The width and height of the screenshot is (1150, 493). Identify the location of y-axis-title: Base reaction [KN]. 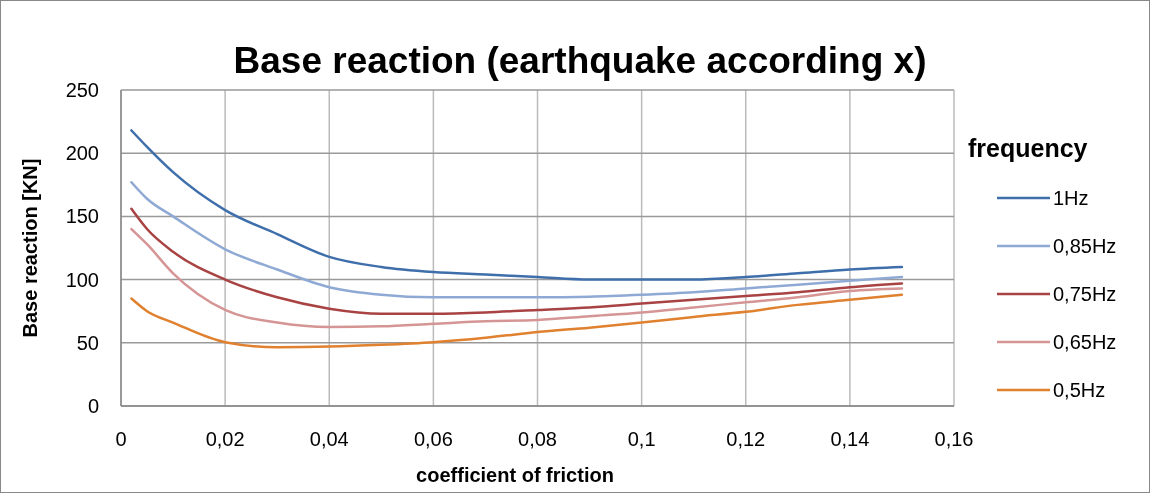
(30, 248).